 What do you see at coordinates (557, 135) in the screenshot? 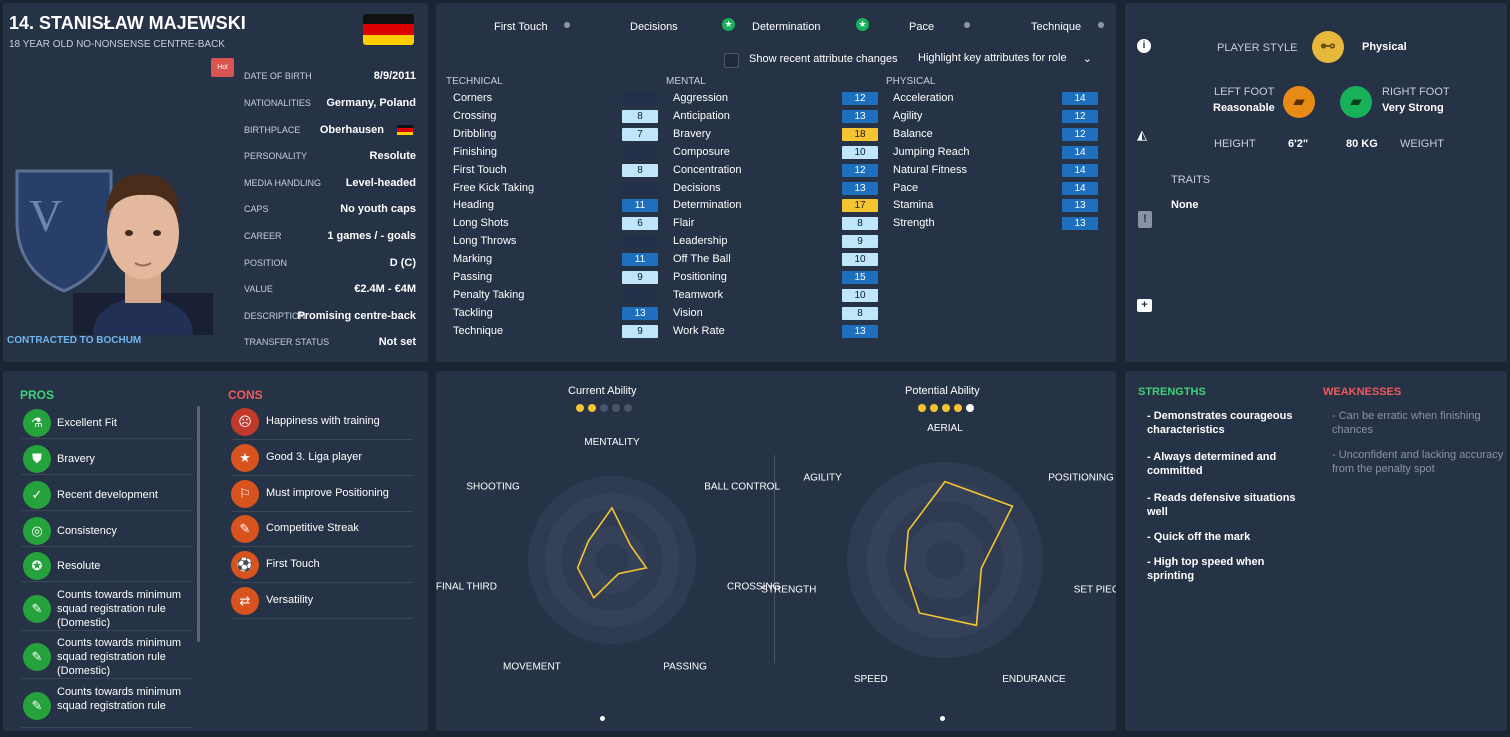
I see `attribute-row: Dribbling 7` at bounding box center [557, 135].